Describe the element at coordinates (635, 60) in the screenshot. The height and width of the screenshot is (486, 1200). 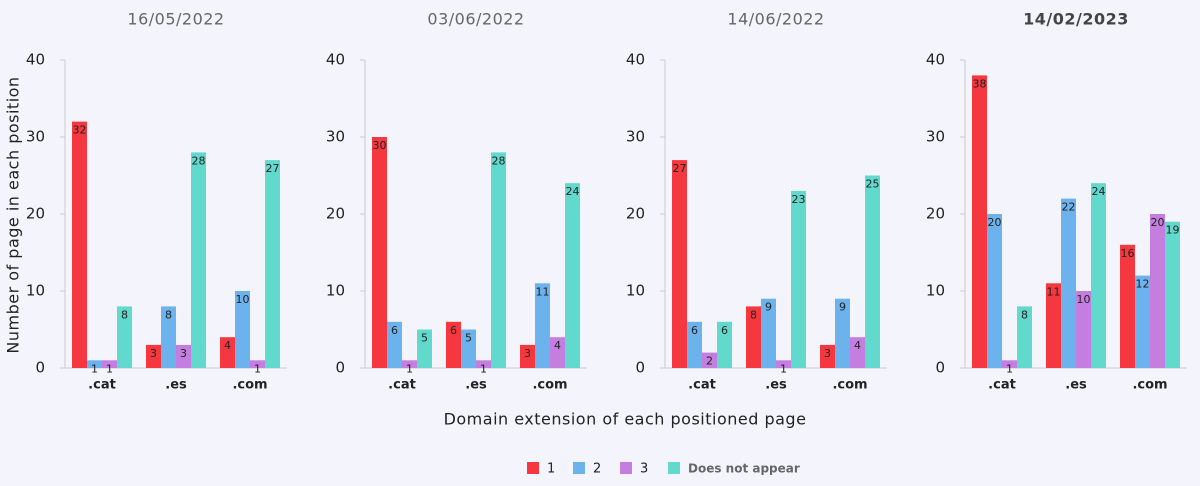
I see `y-tick-label: 40` at that location.